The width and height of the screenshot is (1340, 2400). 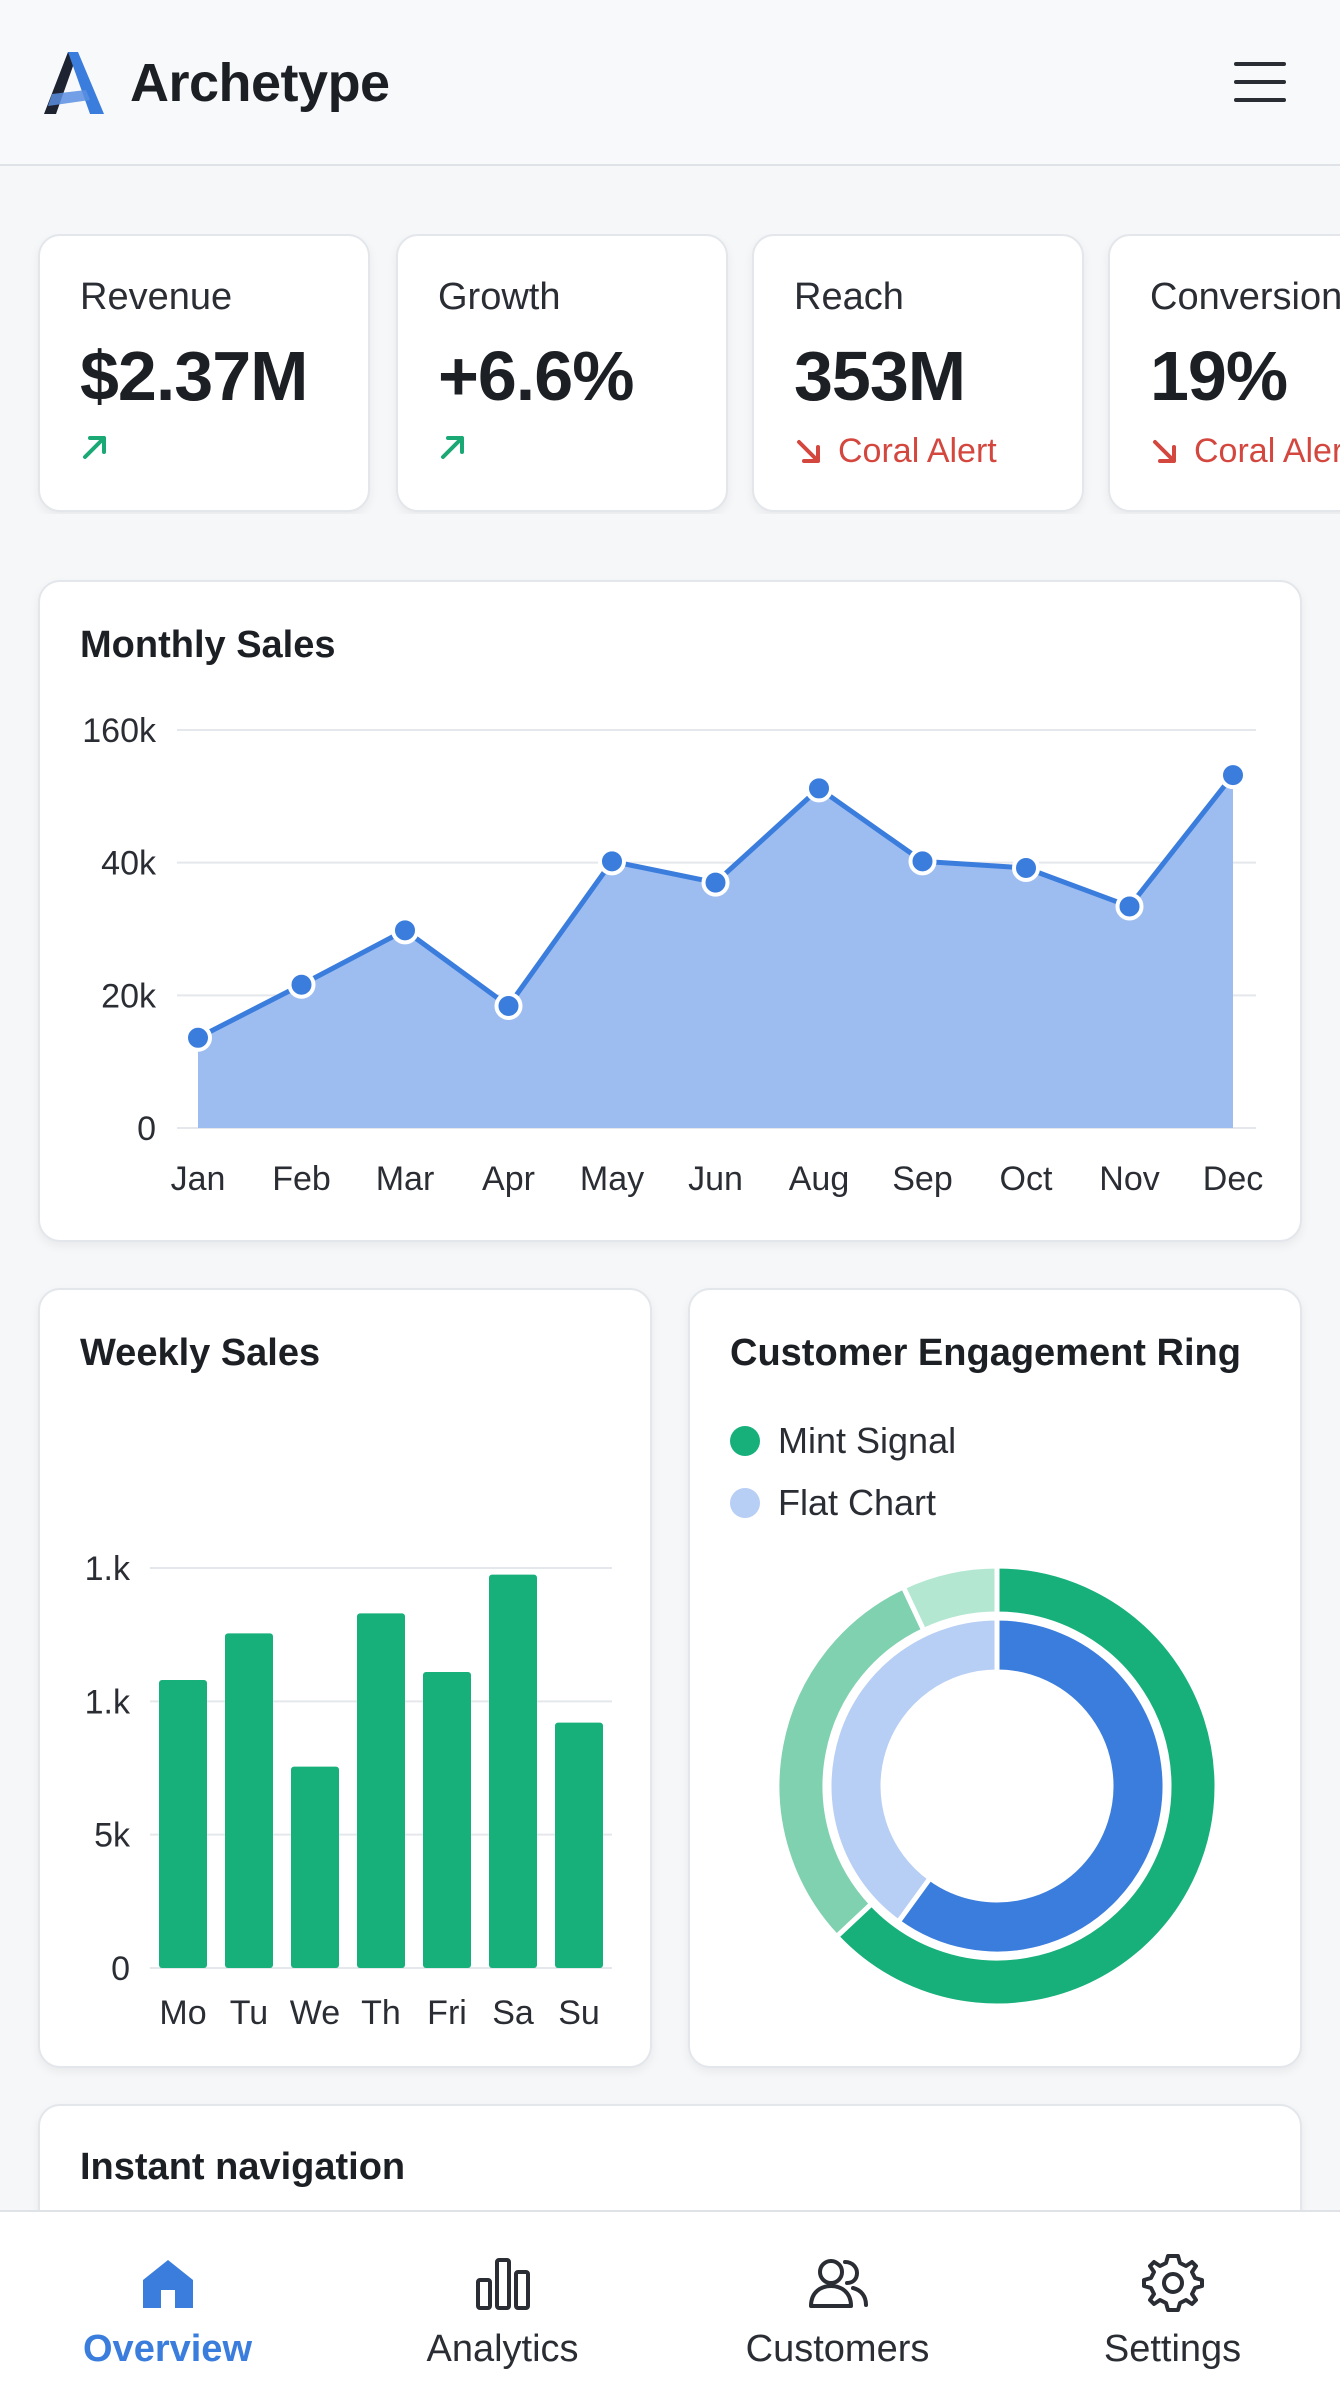 What do you see at coordinates (536, 376) in the screenshot?
I see `kpi-value: +6.6%` at bounding box center [536, 376].